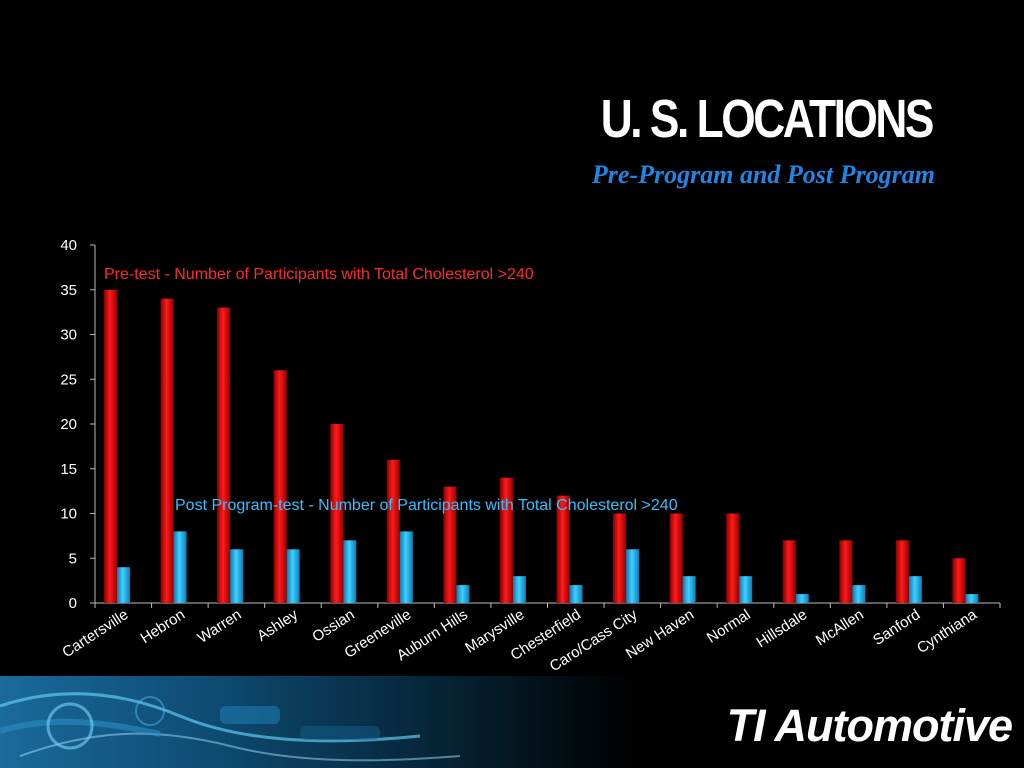 Image resolution: width=1024 pixels, height=768 pixels. I want to click on x-category-label: Ashley, so click(277, 625).